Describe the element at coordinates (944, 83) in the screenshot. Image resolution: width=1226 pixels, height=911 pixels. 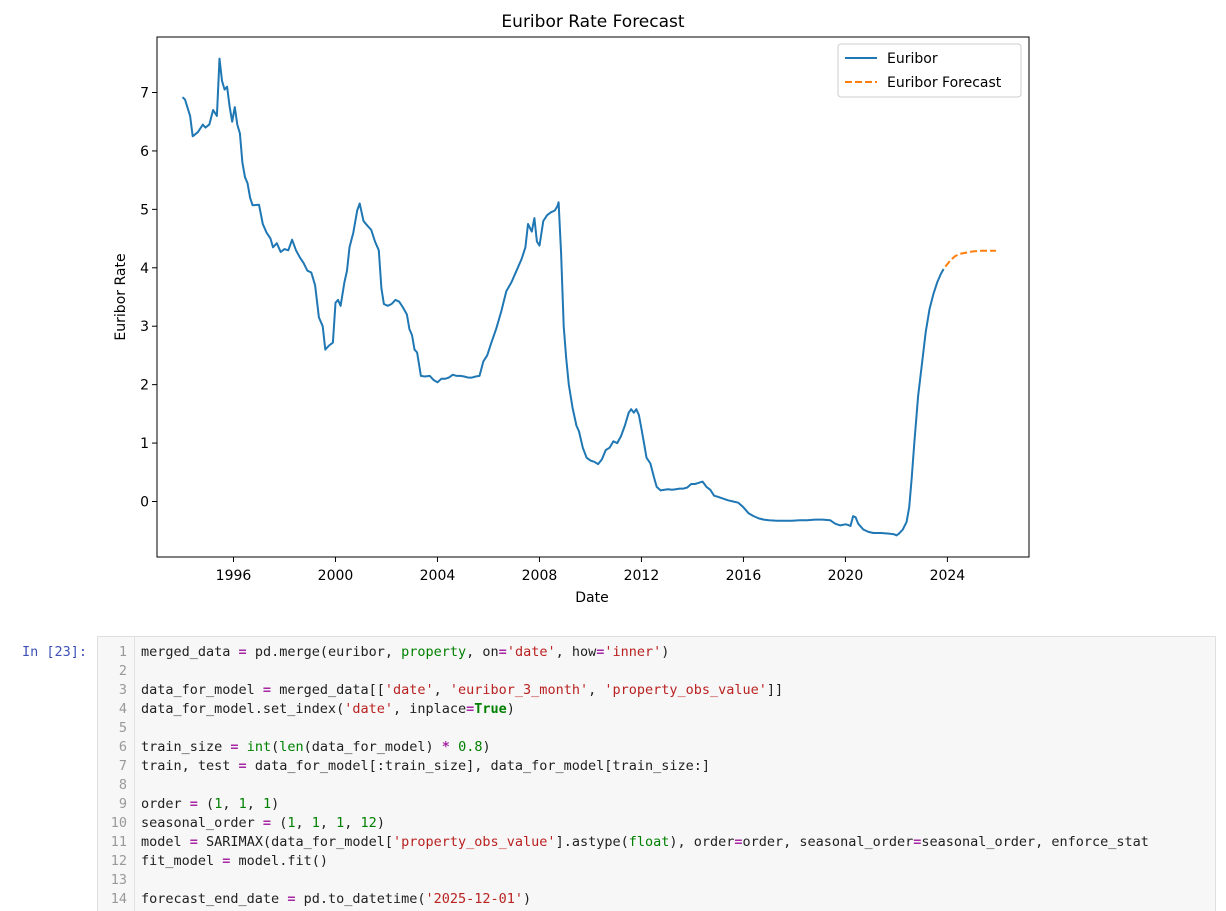
I see `legend-label-forecast: Euribor Forecast` at that location.